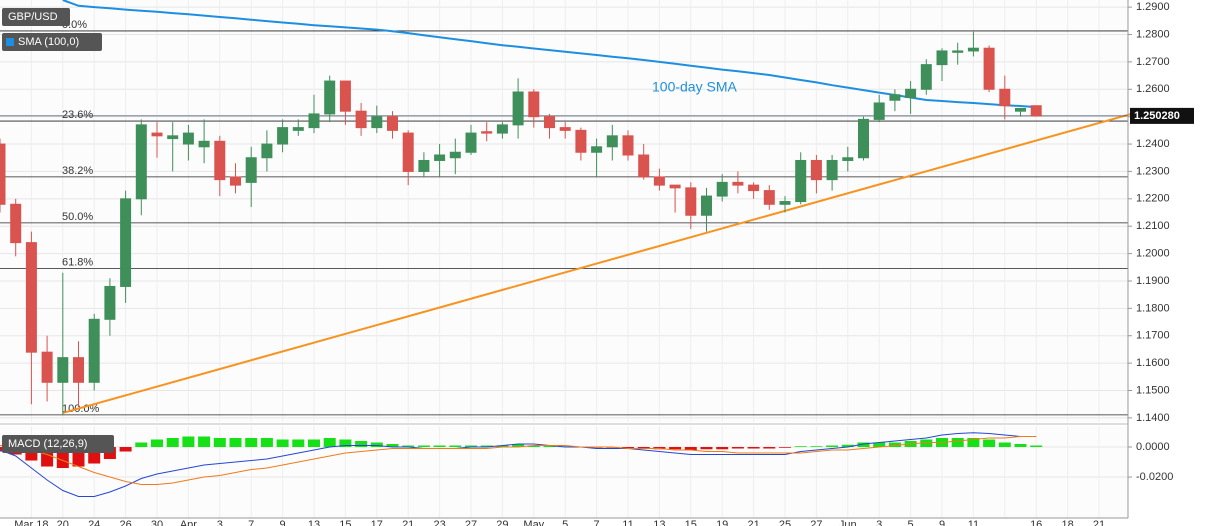 The height and width of the screenshot is (526, 1207). Describe the element at coordinates (125, 522) in the screenshot. I see `x-tick-label: 26` at that location.